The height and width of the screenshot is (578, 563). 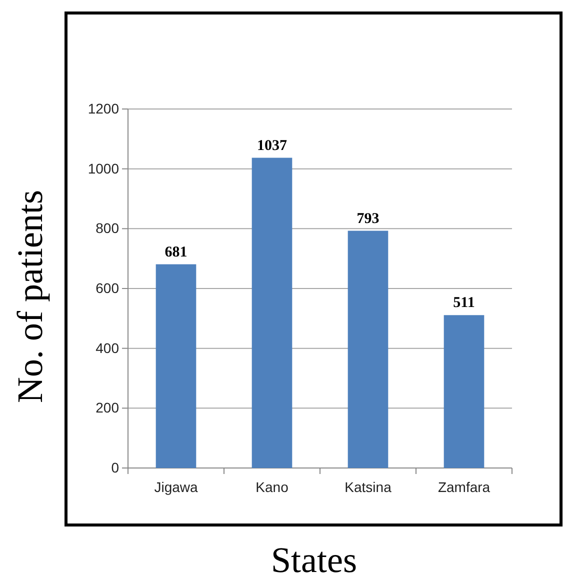 I want to click on y-tick-label: 800, so click(x=108, y=228).